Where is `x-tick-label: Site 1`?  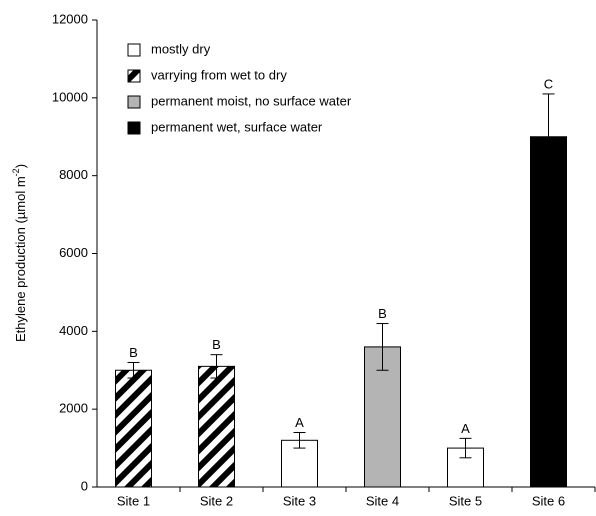 x-tick-label: Site 1 is located at coordinates (133, 500).